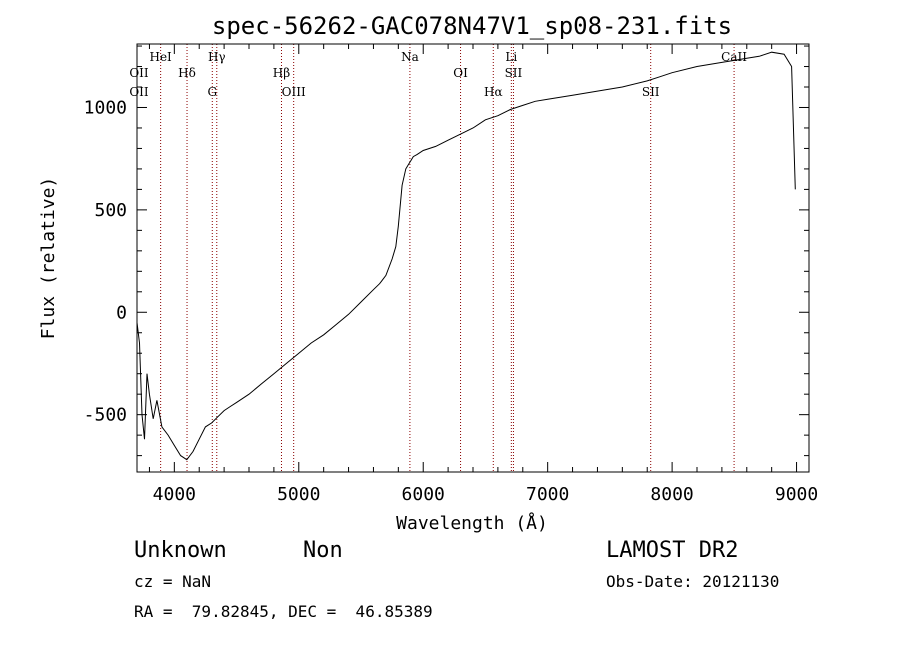  What do you see at coordinates (734, 57) in the screenshot?
I see `line-marker-label: CaII` at bounding box center [734, 57].